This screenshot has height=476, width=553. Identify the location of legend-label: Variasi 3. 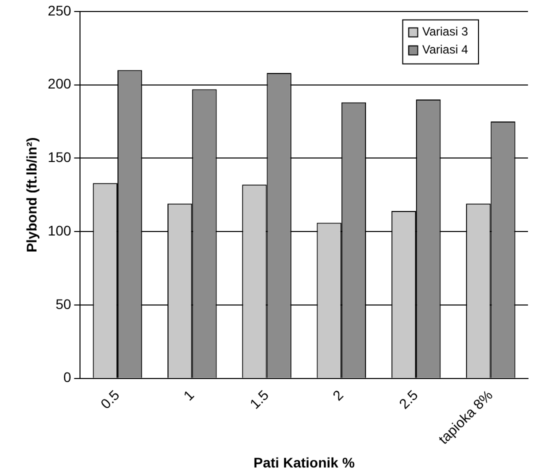
(445, 31).